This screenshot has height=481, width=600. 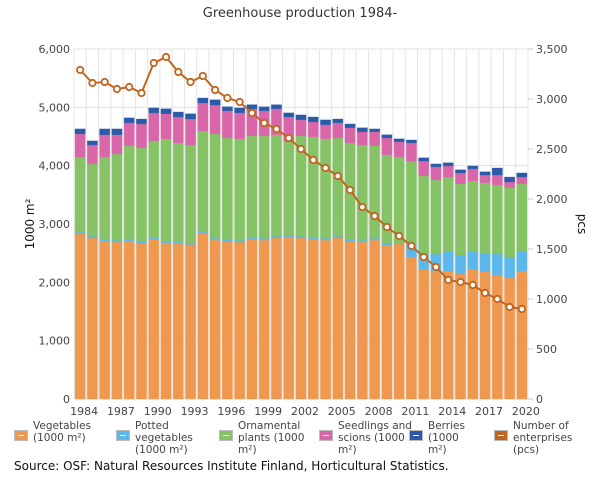 What do you see at coordinates (80, 70) in the screenshot?
I see `enterprises-point-1984` at bounding box center [80, 70].